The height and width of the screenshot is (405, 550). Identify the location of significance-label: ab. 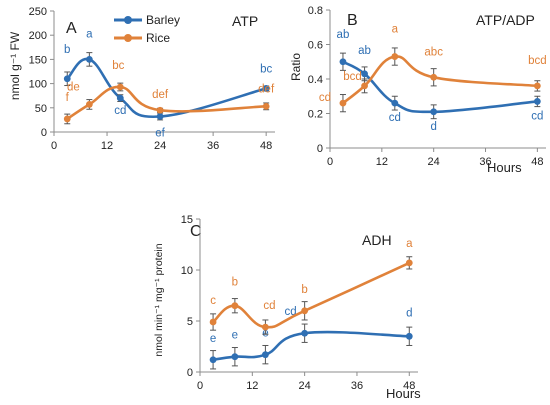
(364, 51).